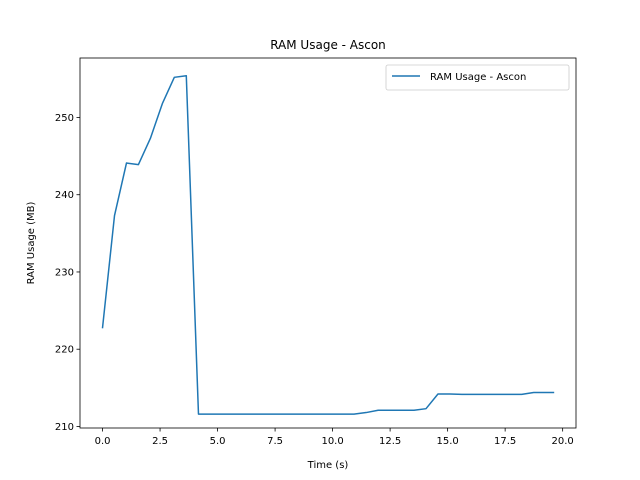 The image size is (640, 480). I want to click on x-tick-label: 2.5, so click(160, 441).